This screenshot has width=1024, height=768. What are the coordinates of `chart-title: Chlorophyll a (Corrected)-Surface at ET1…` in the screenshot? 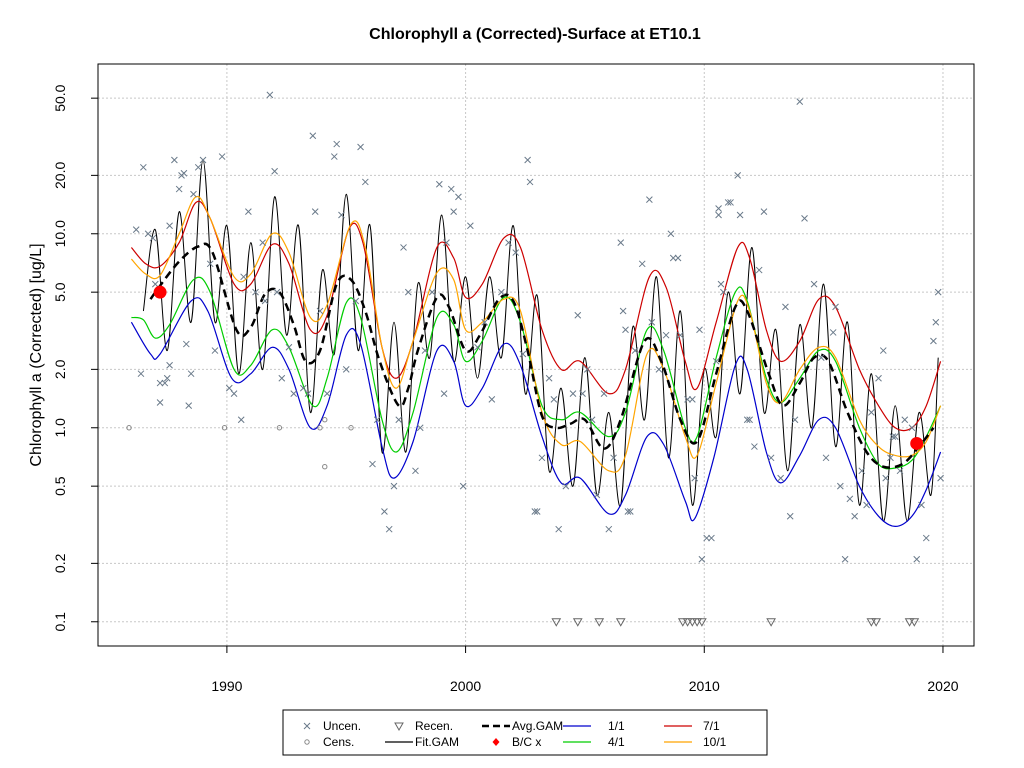 It's located at (535, 34).